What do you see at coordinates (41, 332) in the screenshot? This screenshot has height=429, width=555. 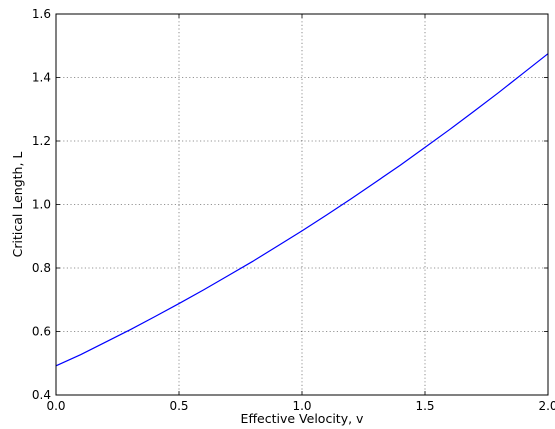 I see `y-tick-label: 0.6` at bounding box center [41, 332].